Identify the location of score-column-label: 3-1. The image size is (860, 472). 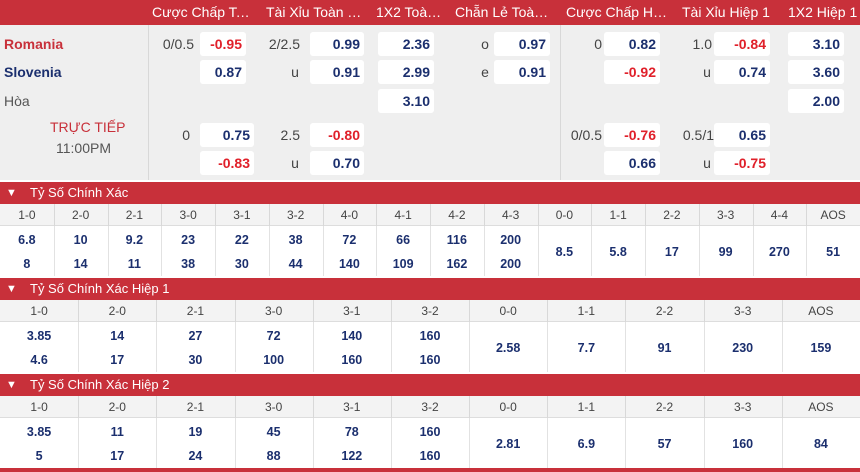
(352, 311).